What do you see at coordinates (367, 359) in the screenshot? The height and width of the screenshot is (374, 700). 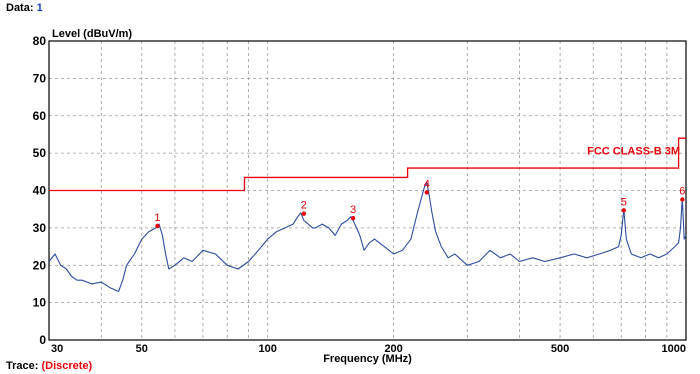 I see `x-axis-label: Frequency (MHz)` at bounding box center [367, 359].